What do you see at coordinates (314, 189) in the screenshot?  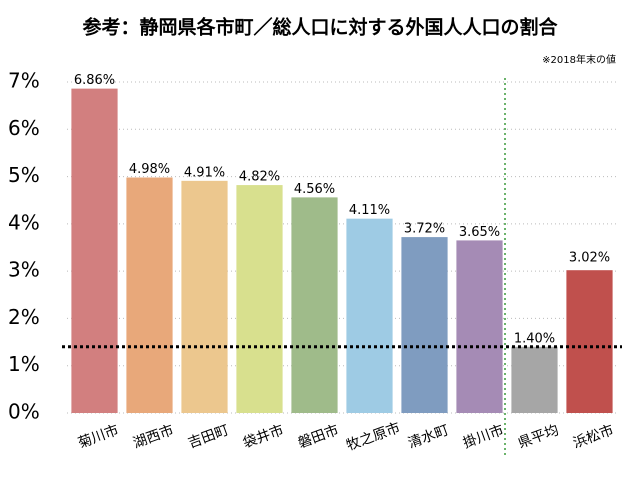 I see `value-label: 4.56%` at bounding box center [314, 189].